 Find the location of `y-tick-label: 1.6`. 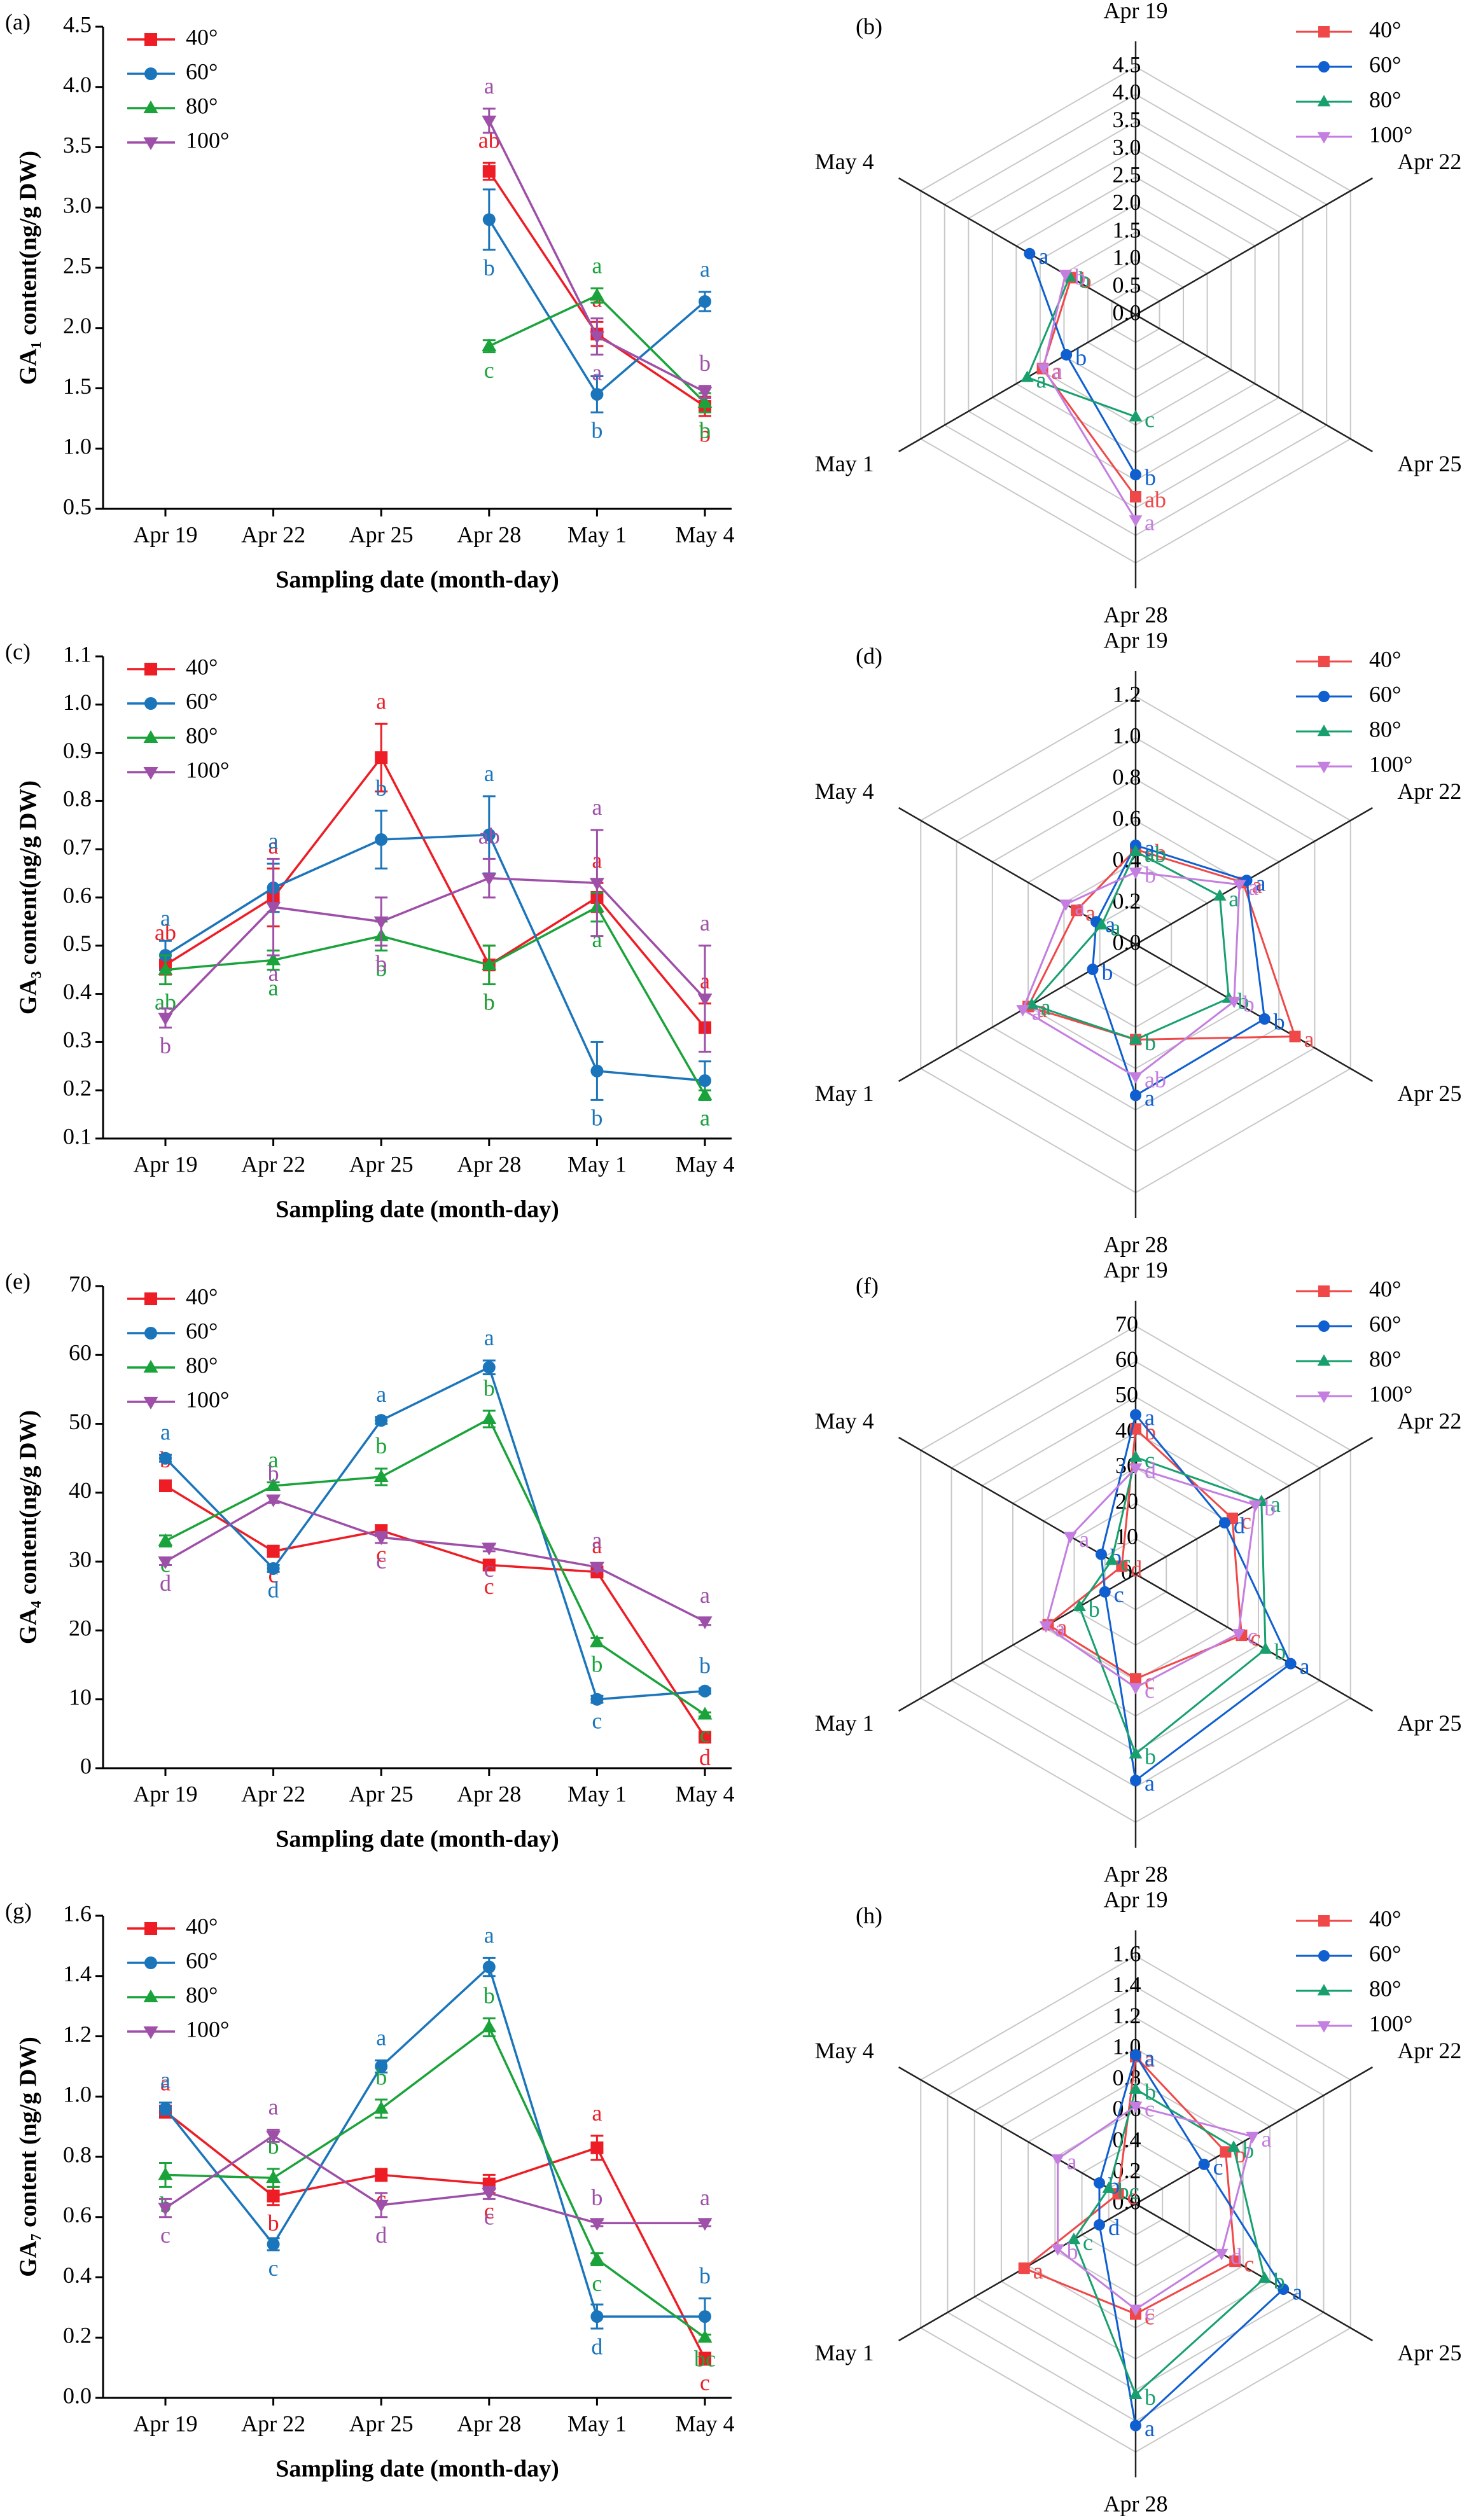

y-tick-label: 1.6 is located at coordinates (77, 1913).